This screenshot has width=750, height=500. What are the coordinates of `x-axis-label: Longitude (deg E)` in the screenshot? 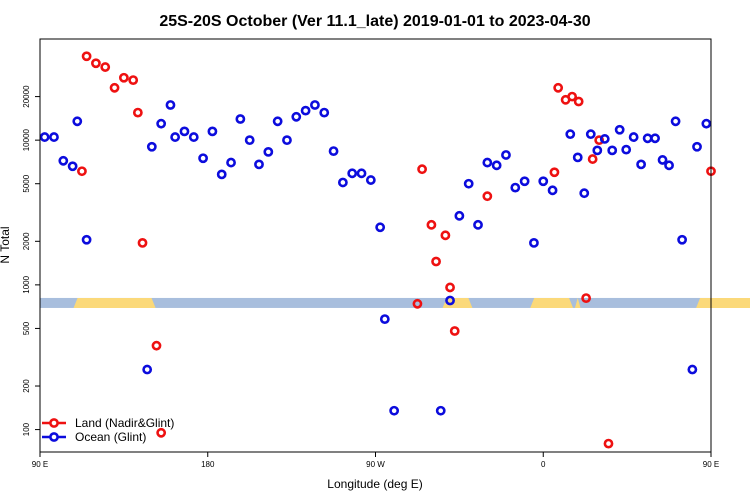 It's located at (374, 484).